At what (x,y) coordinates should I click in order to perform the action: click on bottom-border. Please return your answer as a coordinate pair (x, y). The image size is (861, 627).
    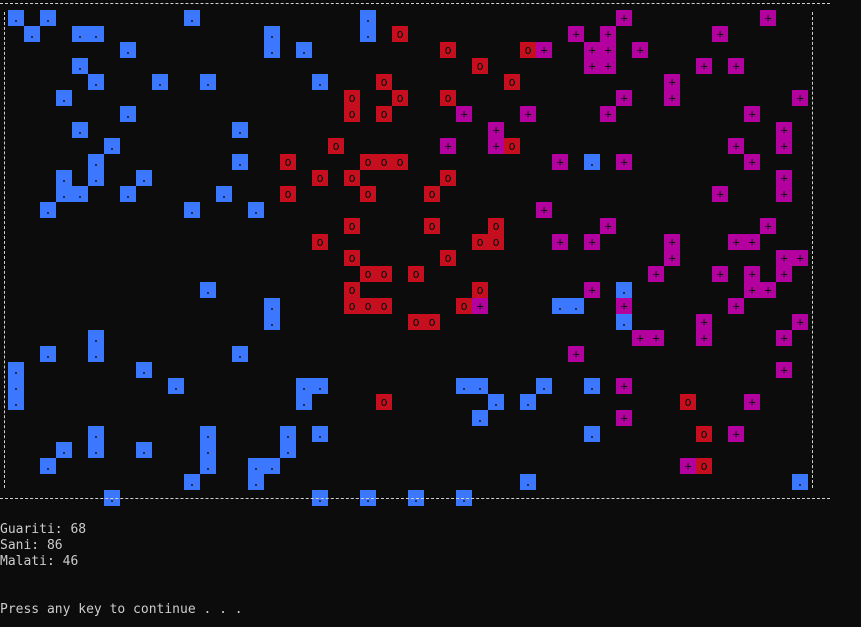
    Looking at the image, I should click on (415, 498).